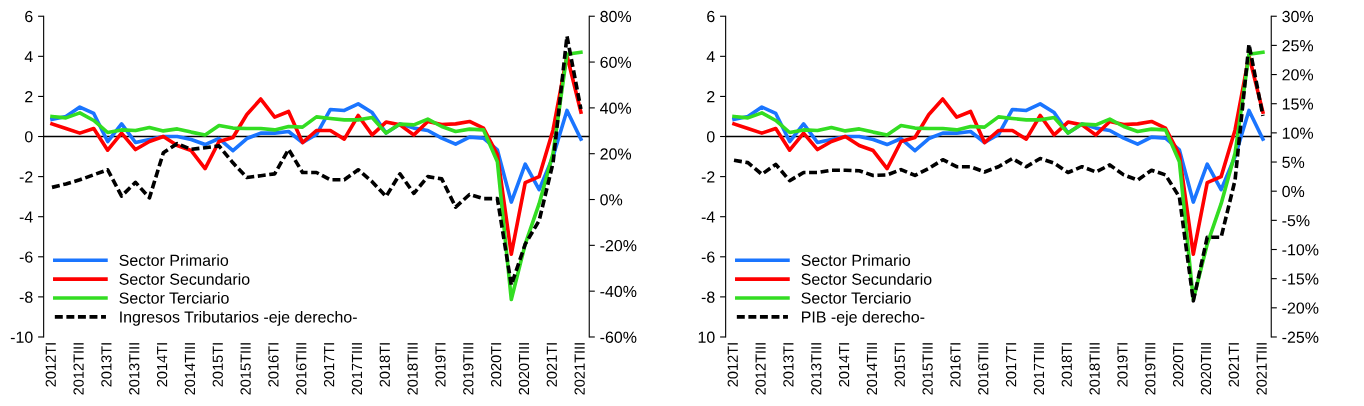 Image resolution: width=1364 pixels, height=406 pixels. I want to click on y-tick-label: 10, so click(706, 337).